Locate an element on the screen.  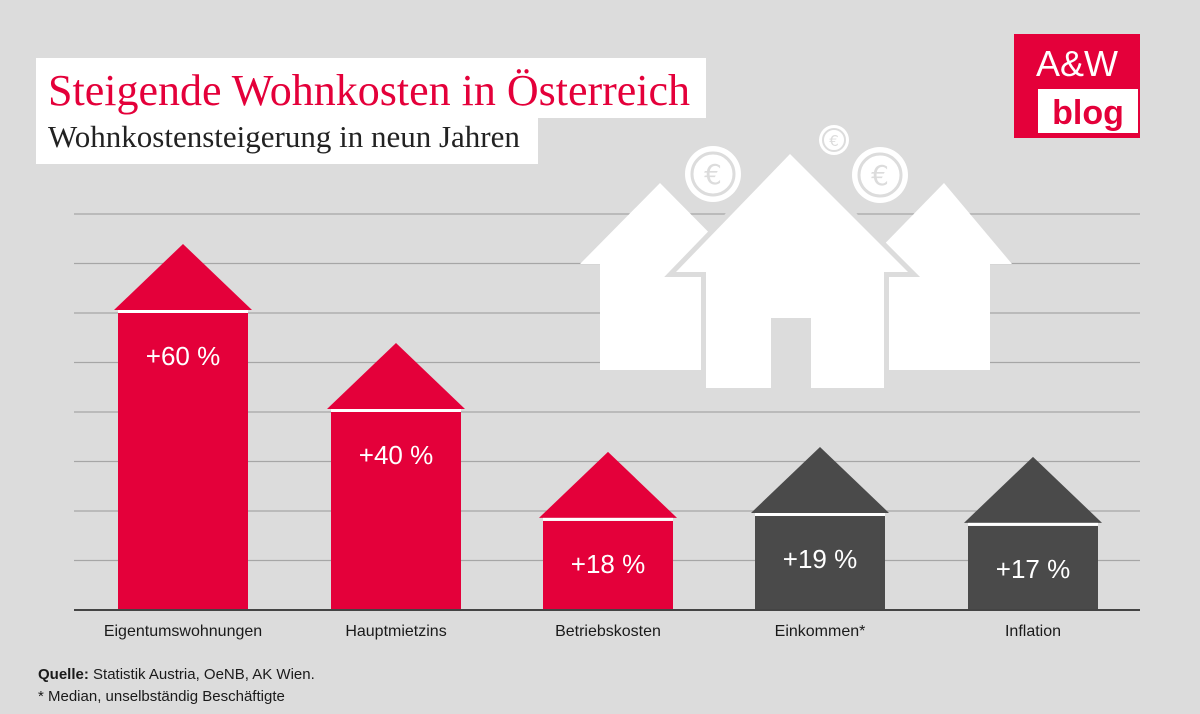
source-label: Quelle: is located at coordinates (63, 674).